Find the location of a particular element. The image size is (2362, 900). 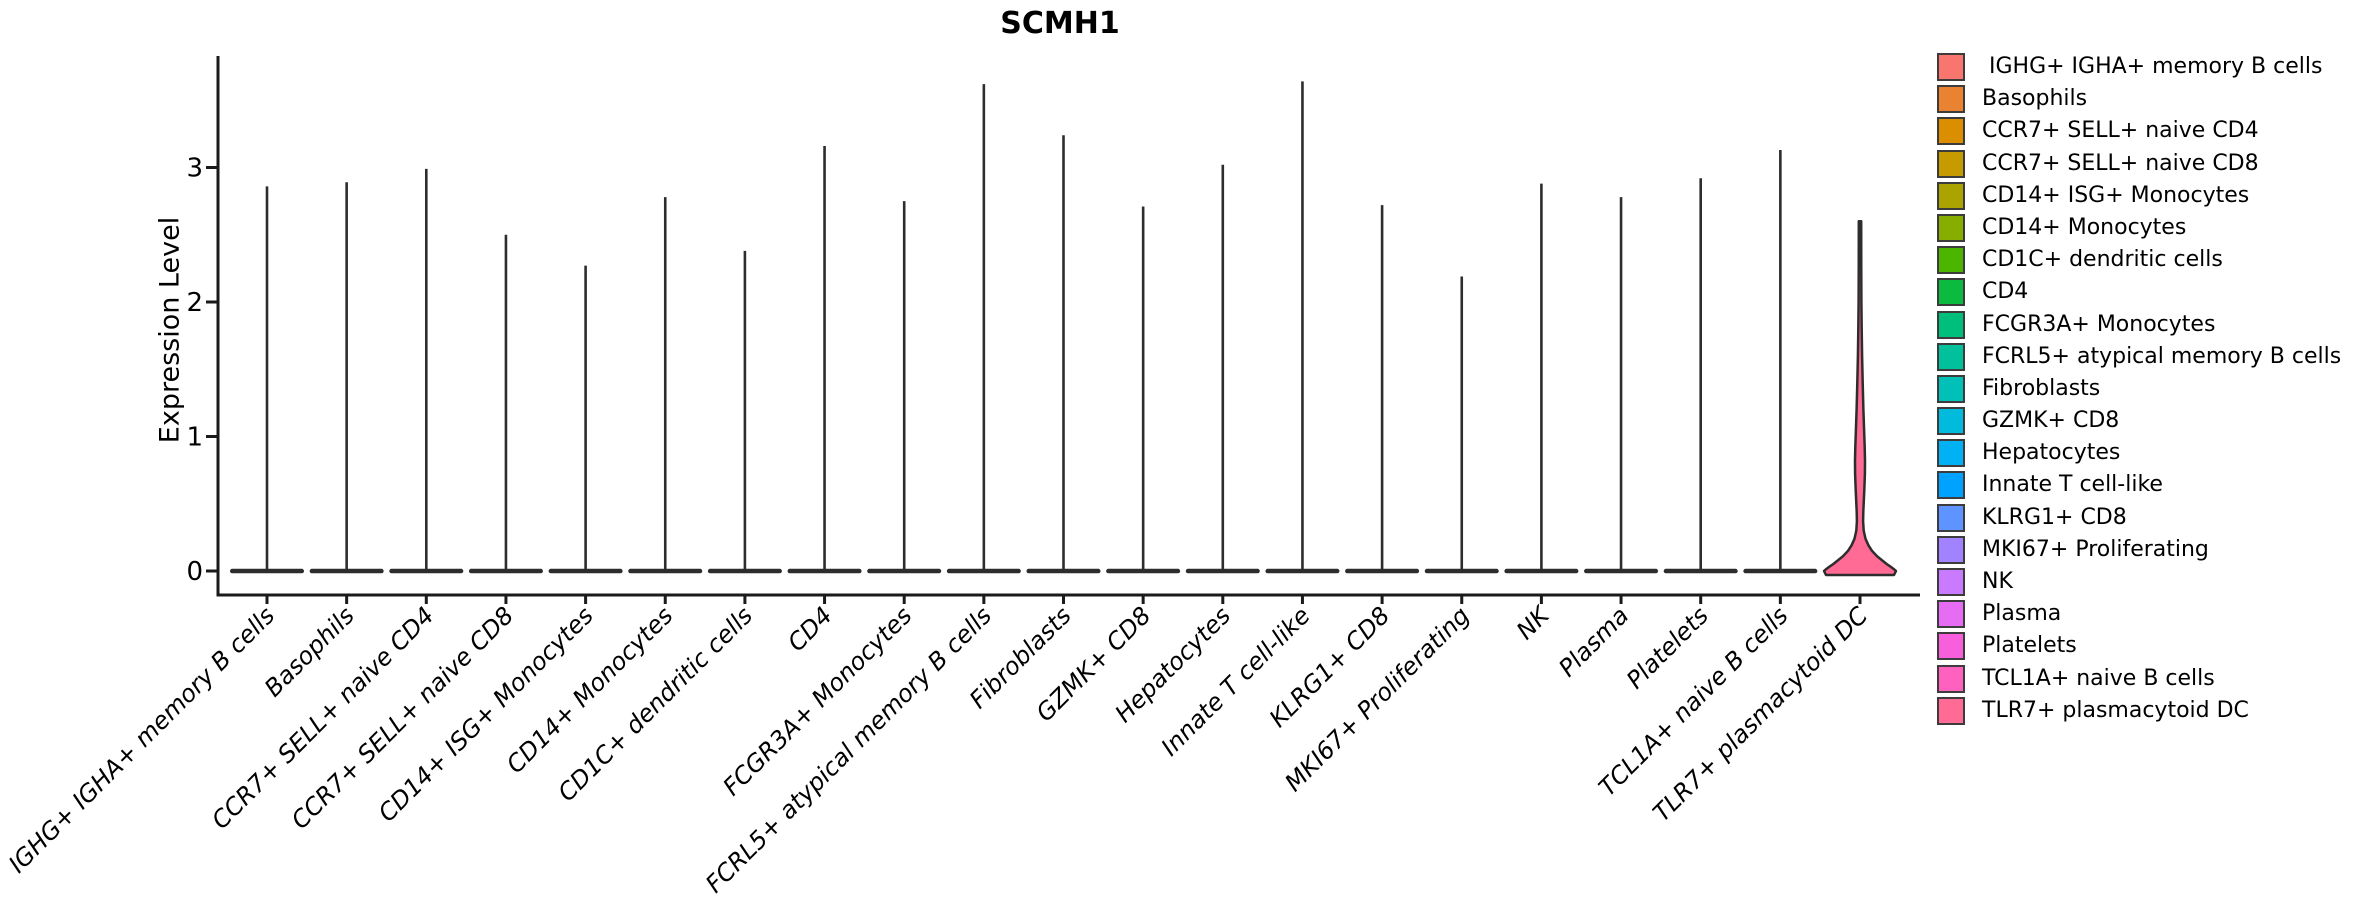

legend-item: Hepatocytes is located at coordinates (2139, 453).